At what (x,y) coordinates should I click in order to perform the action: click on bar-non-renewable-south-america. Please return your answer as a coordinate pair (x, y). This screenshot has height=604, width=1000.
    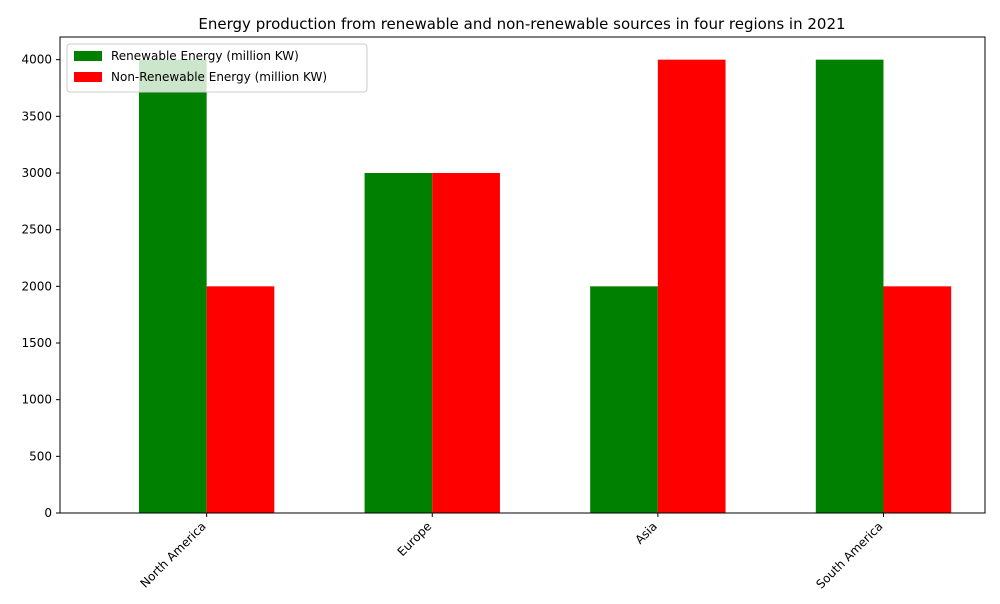
    Looking at the image, I should click on (917, 399).